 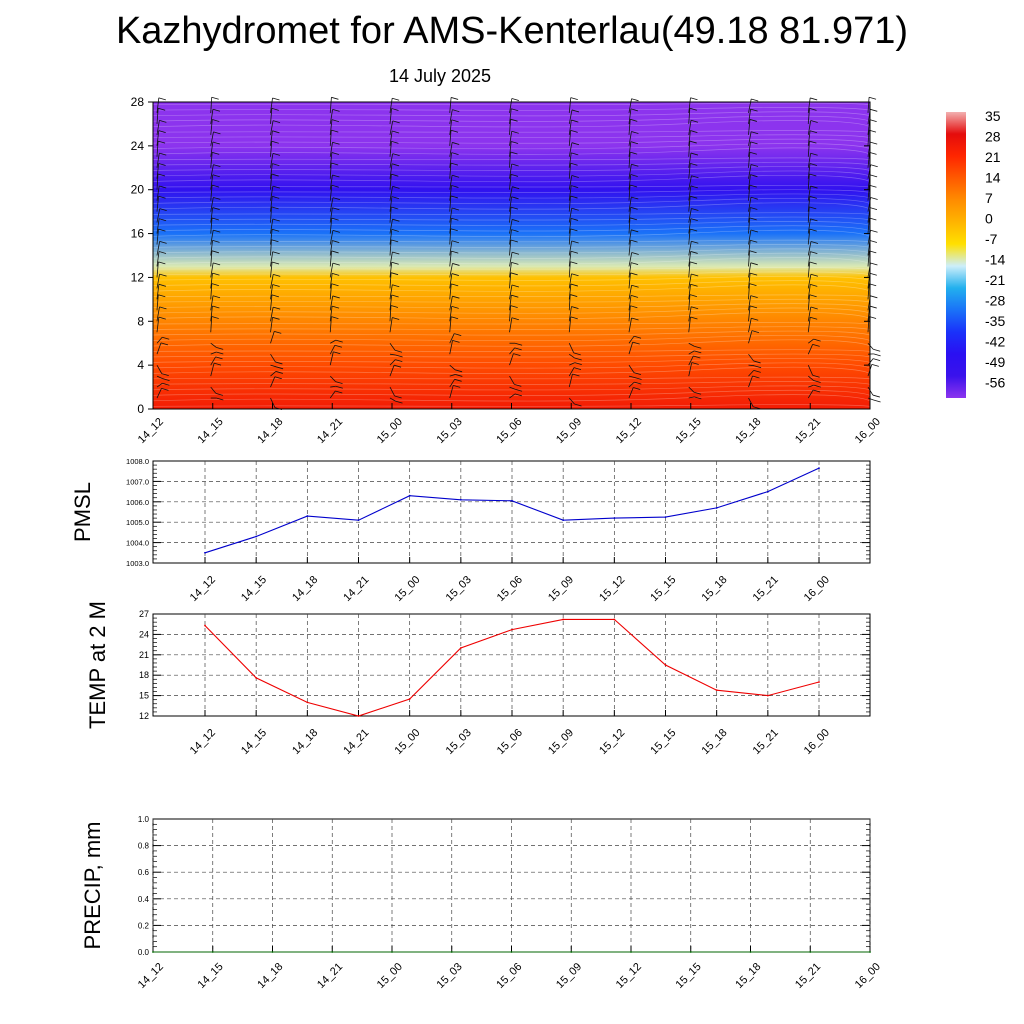 What do you see at coordinates (995, 342) in the screenshot?
I see `colorbar-label: -42` at bounding box center [995, 342].